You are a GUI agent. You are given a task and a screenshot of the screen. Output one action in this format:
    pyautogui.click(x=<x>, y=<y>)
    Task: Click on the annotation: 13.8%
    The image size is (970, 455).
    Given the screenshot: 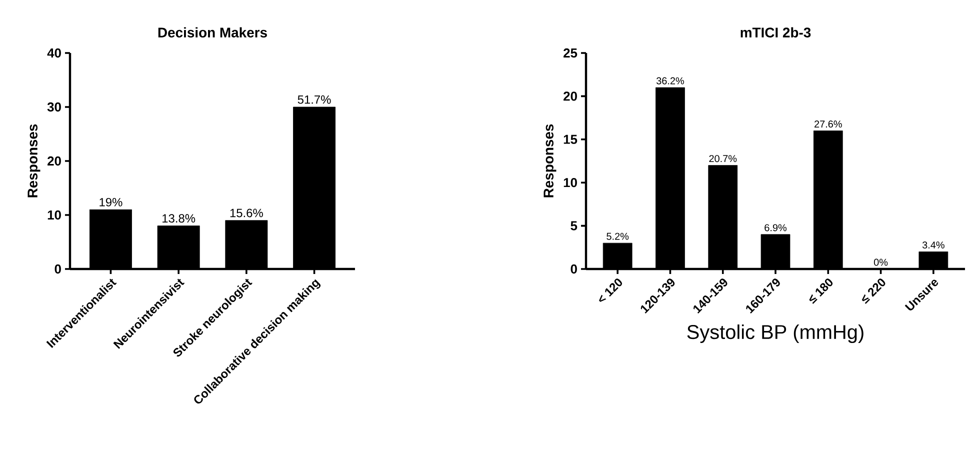 What is the action you would take?
    pyautogui.click(x=179, y=218)
    